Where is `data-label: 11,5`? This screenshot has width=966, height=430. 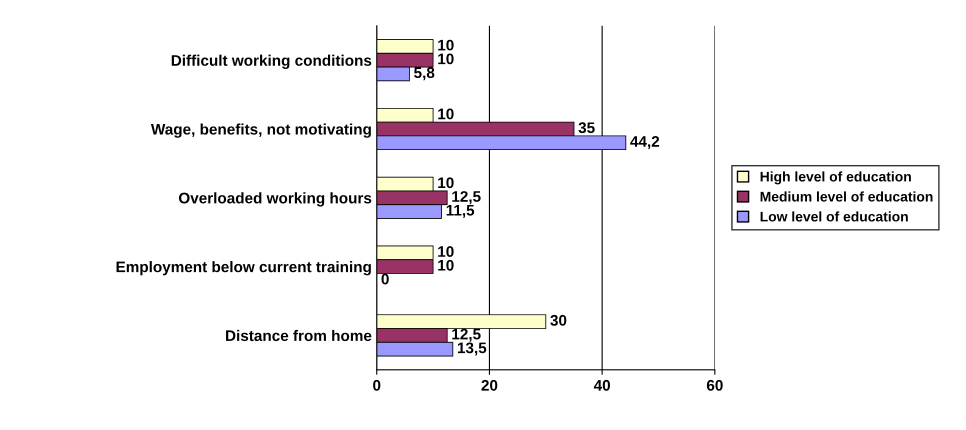 data-label: 11,5 is located at coordinates (460, 211).